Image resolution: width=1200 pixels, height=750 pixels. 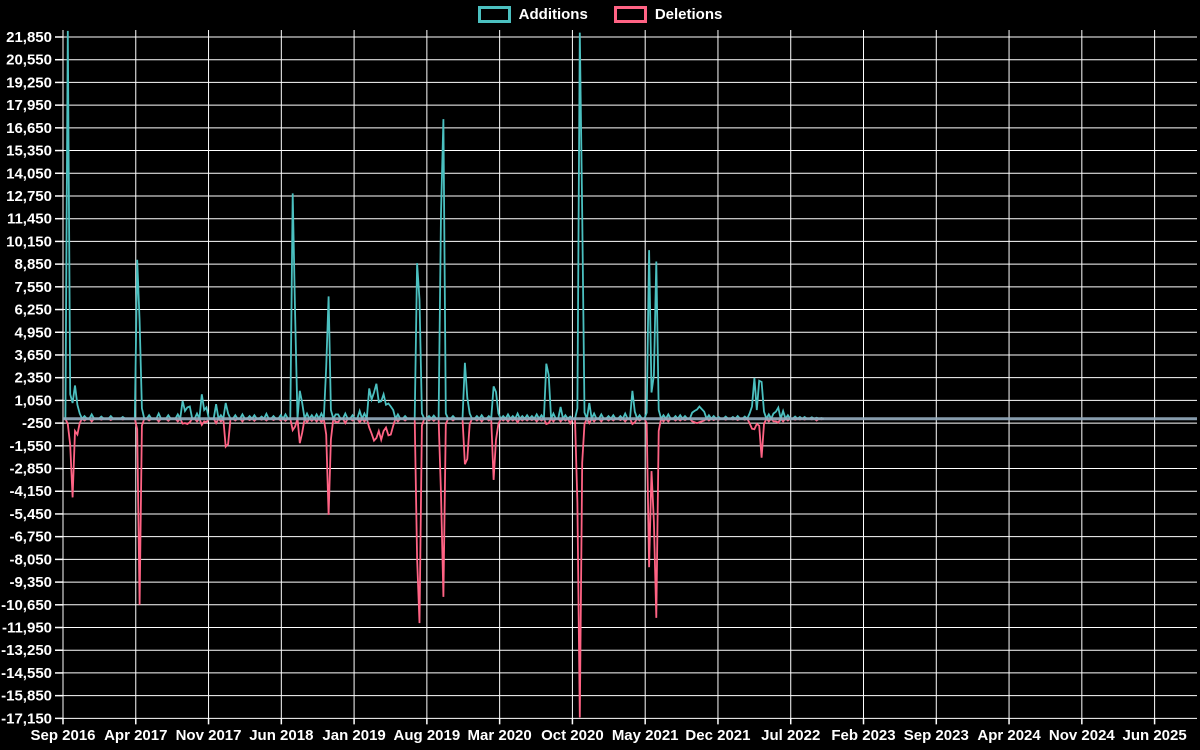 What do you see at coordinates (29, 128) in the screenshot?
I see `y-axis-tick-label: 16,650` at bounding box center [29, 128].